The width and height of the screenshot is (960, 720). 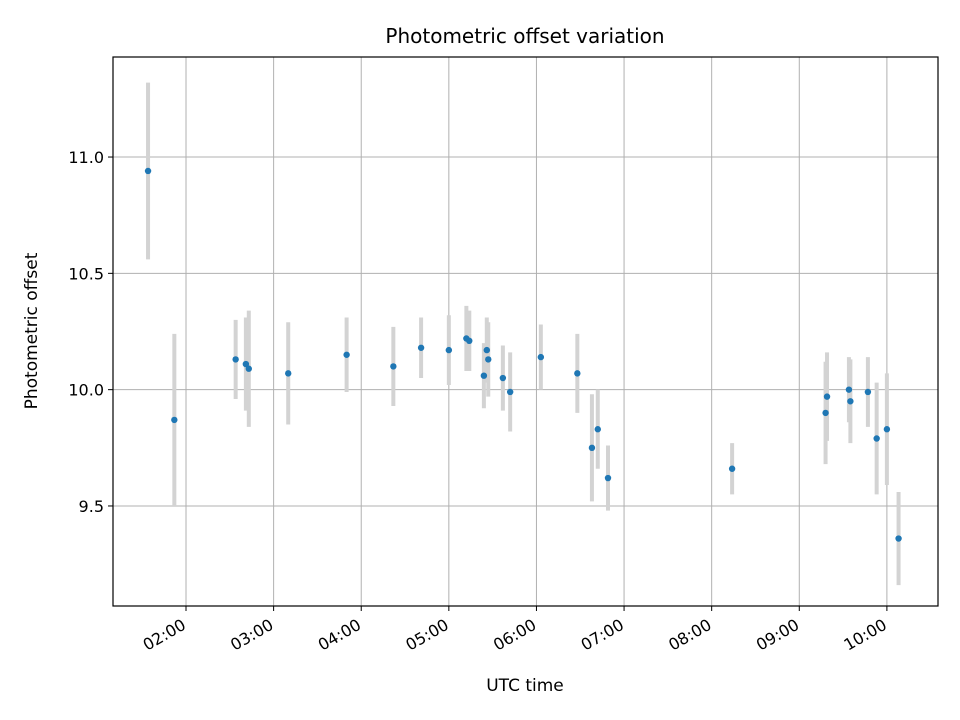 I want to click on y-tick-label: 10.0, so click(x=86, y=390).